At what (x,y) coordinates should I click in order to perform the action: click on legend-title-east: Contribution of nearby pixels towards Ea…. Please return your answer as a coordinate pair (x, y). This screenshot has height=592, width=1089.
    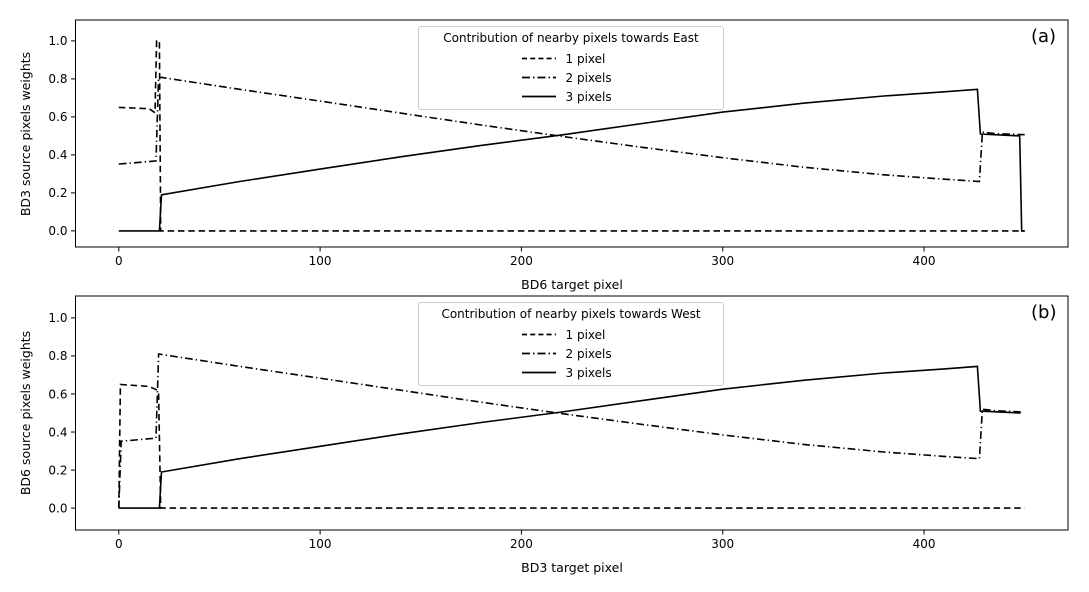
    Looking at the image, I should click on (571, 38).